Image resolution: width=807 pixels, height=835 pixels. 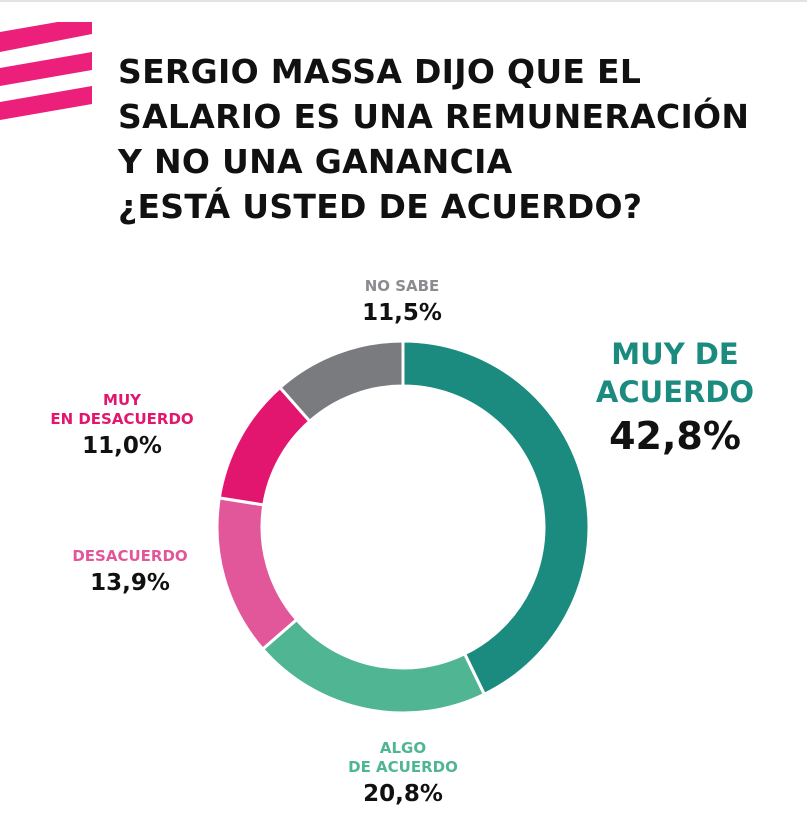 I want to click on title-line-3: Y NO UNA GANANCIA, so click(x=315, y=161).